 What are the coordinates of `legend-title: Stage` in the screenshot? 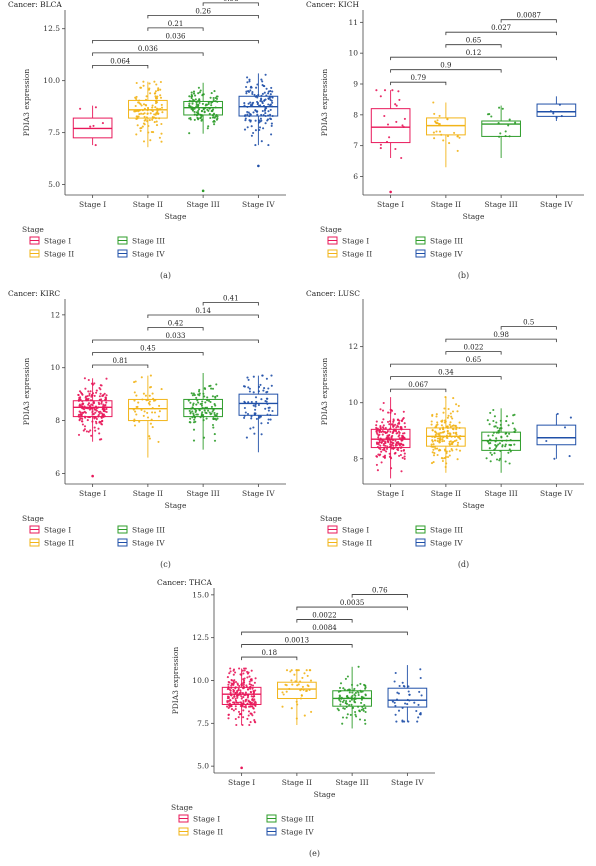 It's located at (331, 229).